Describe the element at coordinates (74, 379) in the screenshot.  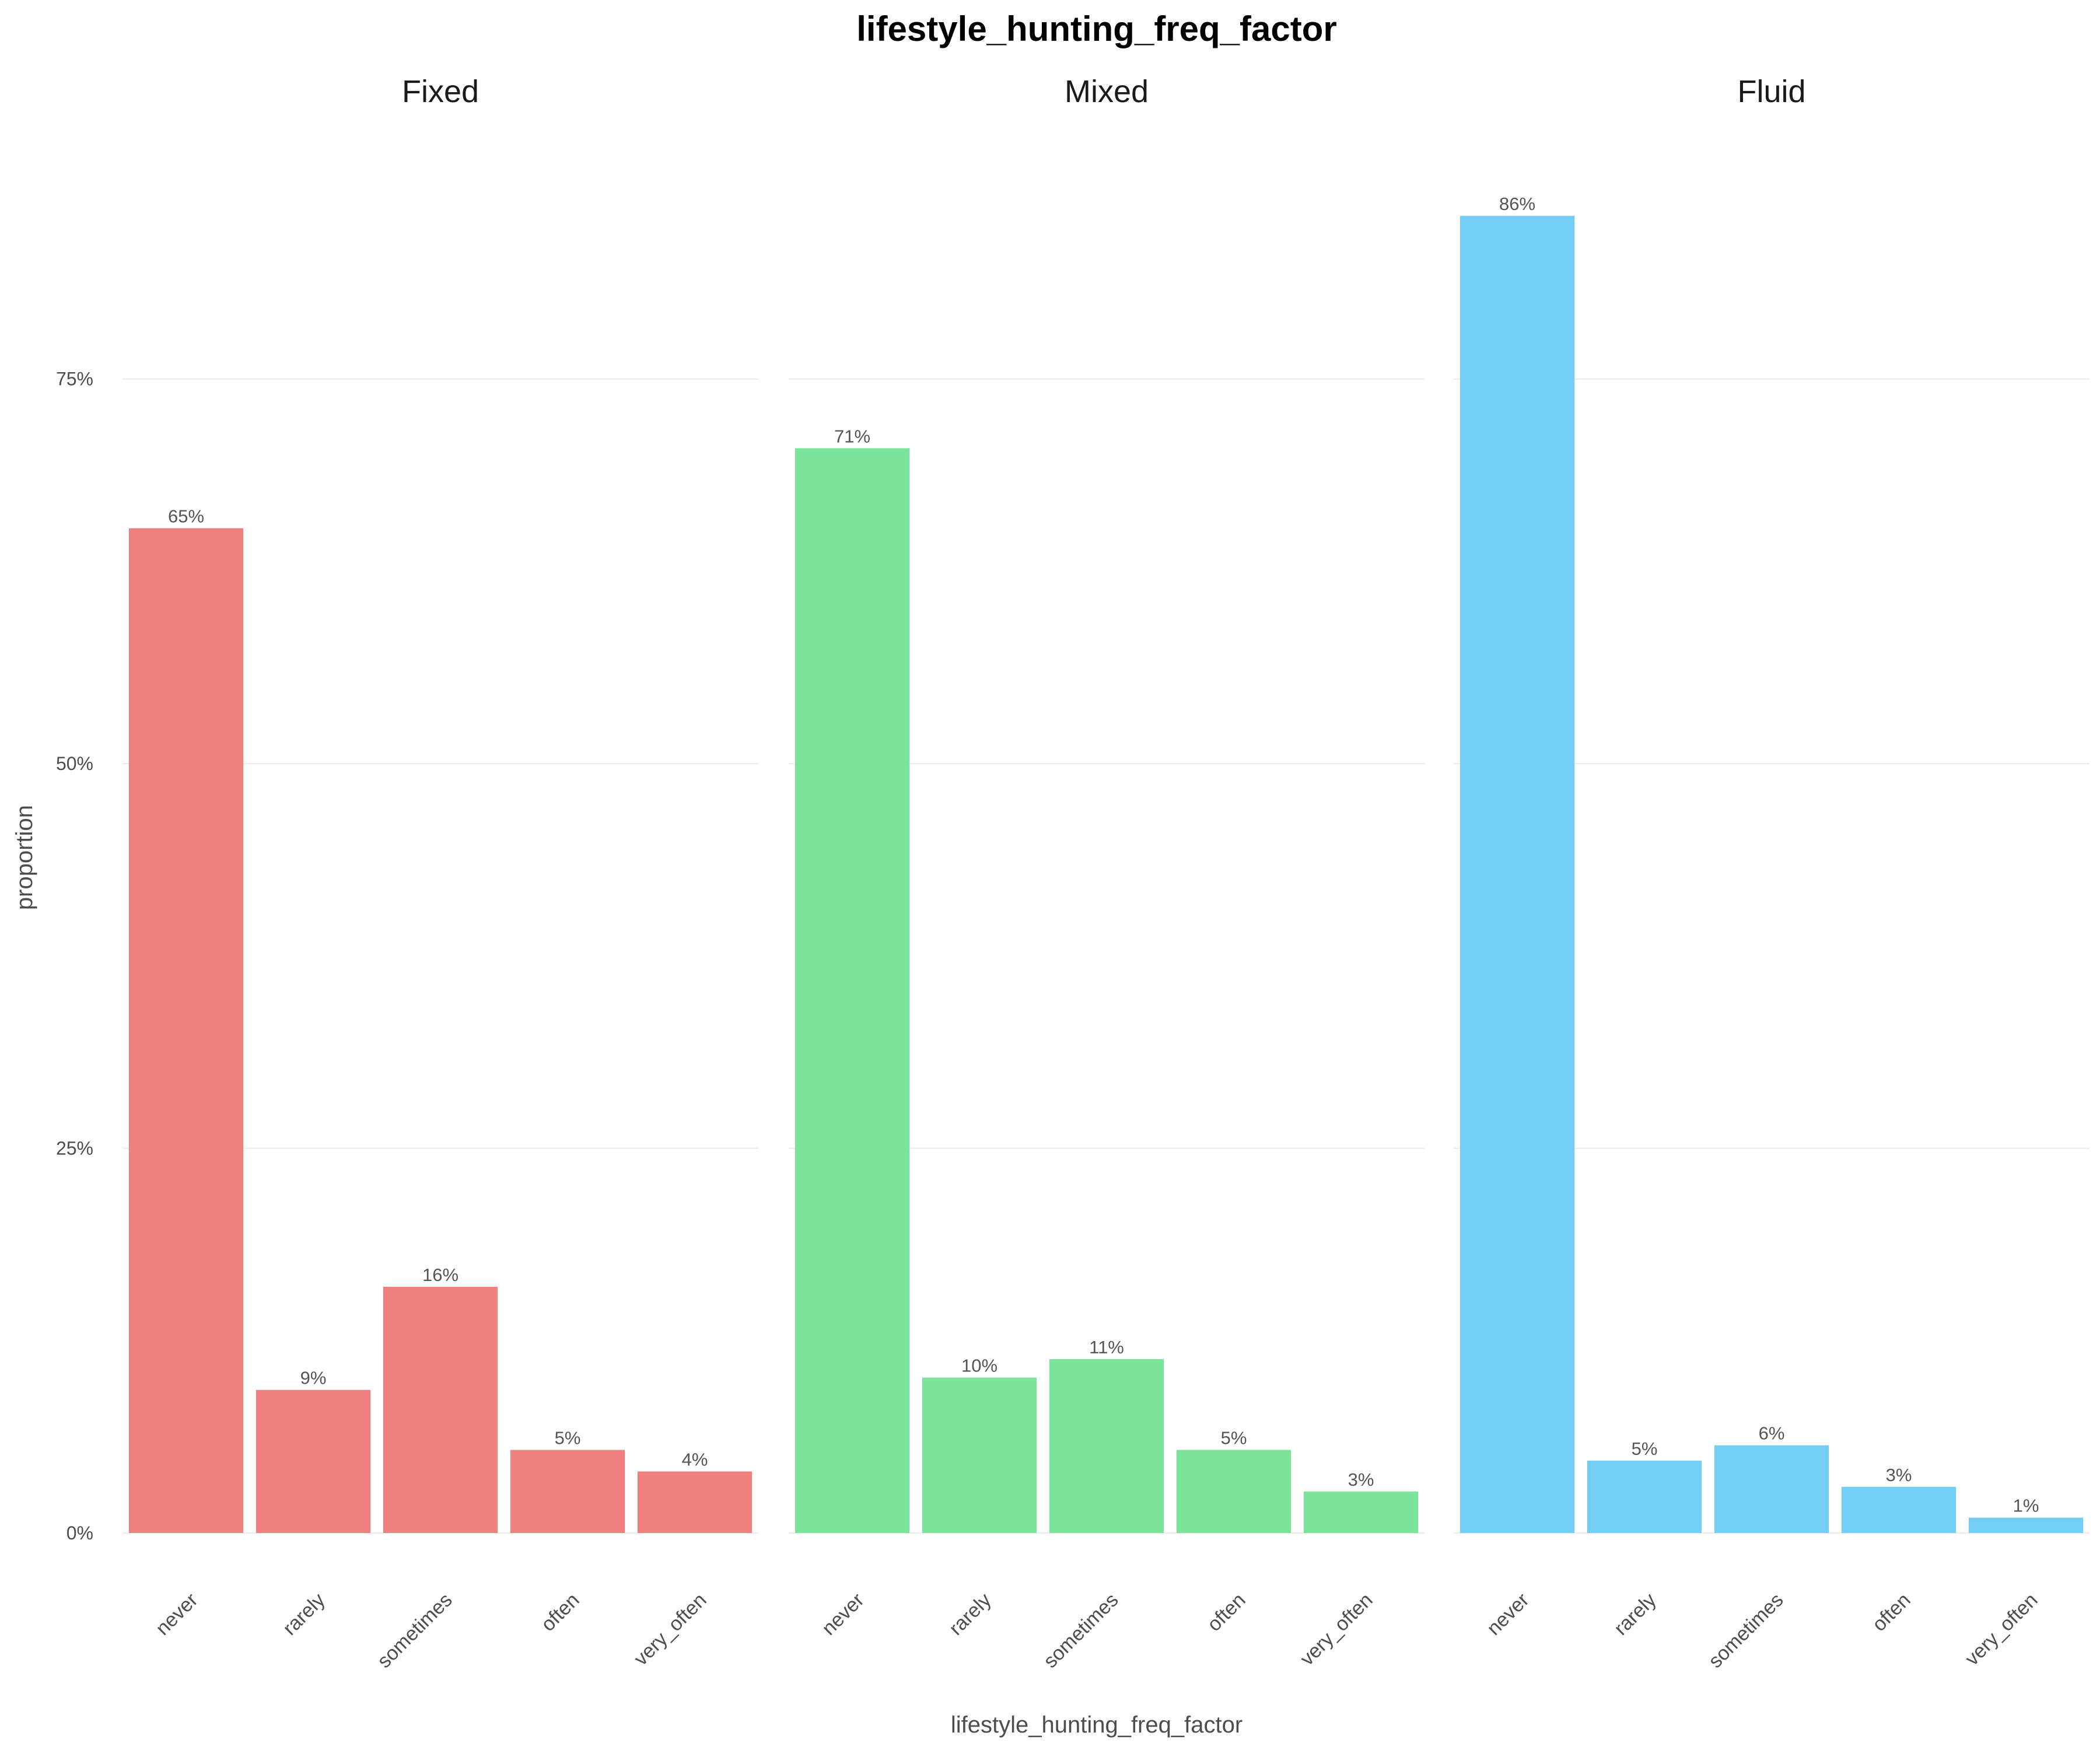
I see `y-tick-label: 75%` at that location.